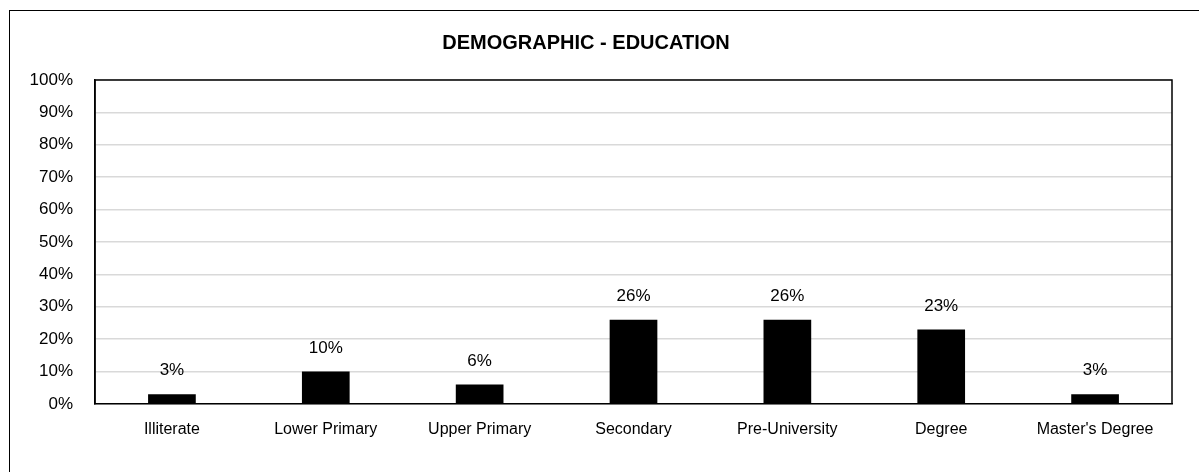 Image resolution: width=1199 pixels, height=472 pixels. Describe the element at coordinates (479, 360) in the screenshot. I see `data-label: 6%` at that location.